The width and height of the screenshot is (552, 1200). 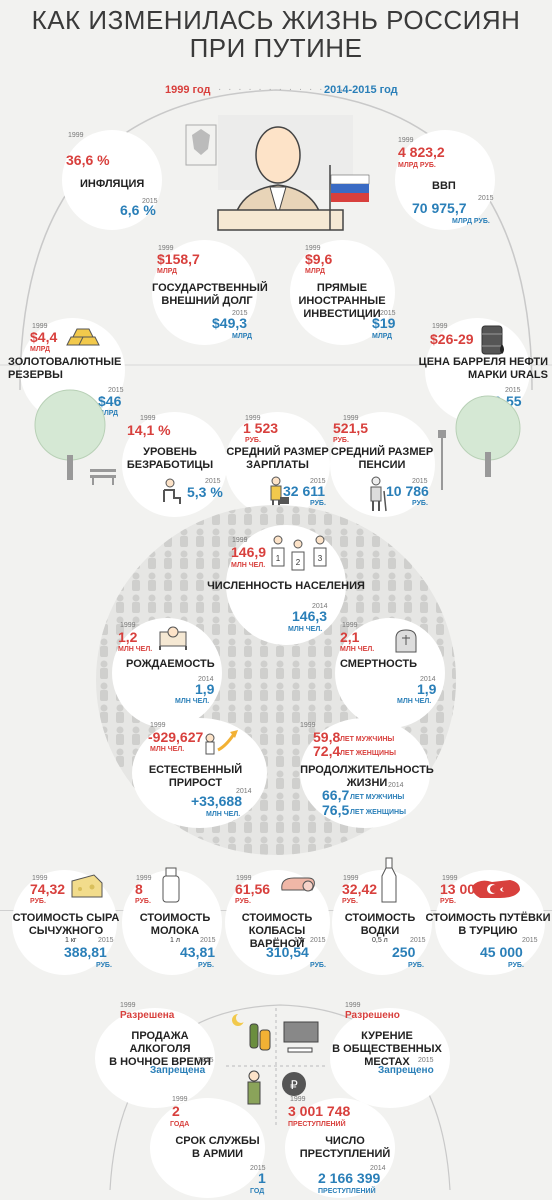 What do you see at coordinates (262, 1178) in the screenshot?
I see `army-value-2: 1` at bounding box center [262, 1178].